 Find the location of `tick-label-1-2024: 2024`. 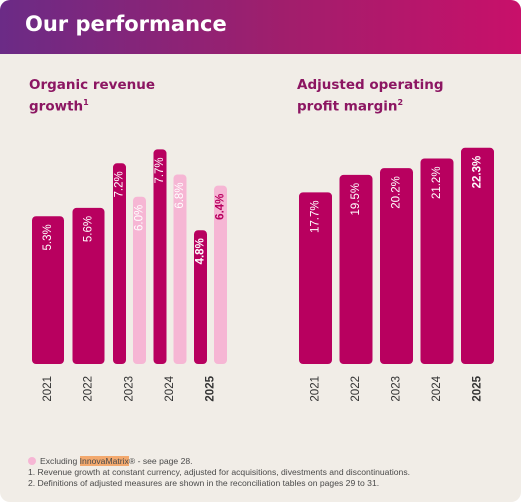

tick-label-1-2024: 2024 is located at coordinates (437, 388).